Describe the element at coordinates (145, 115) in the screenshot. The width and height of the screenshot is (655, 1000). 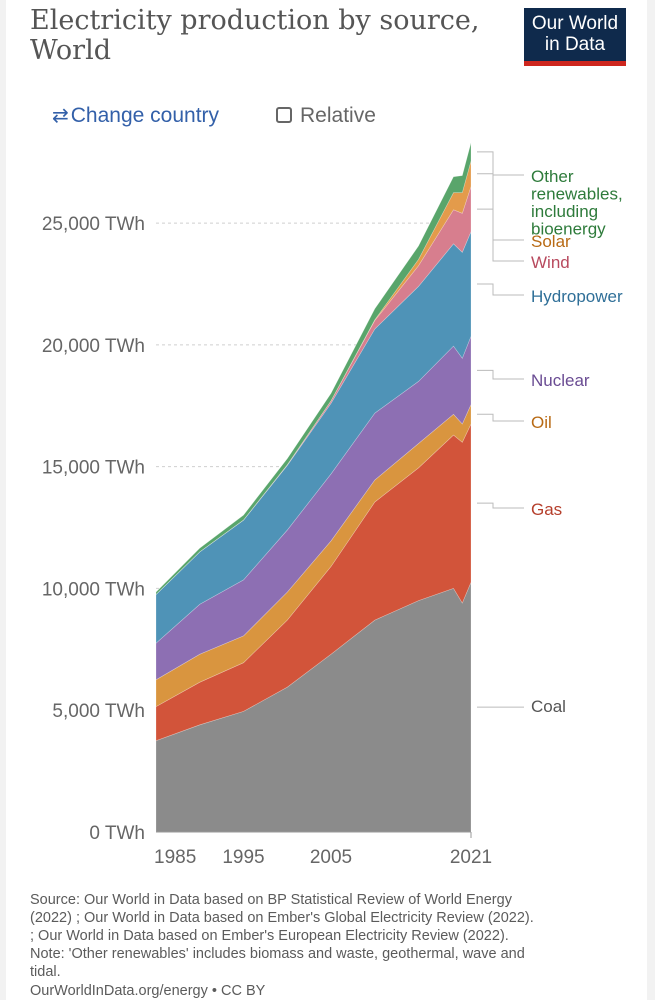
I see `change-country-label: Change country` at that location.